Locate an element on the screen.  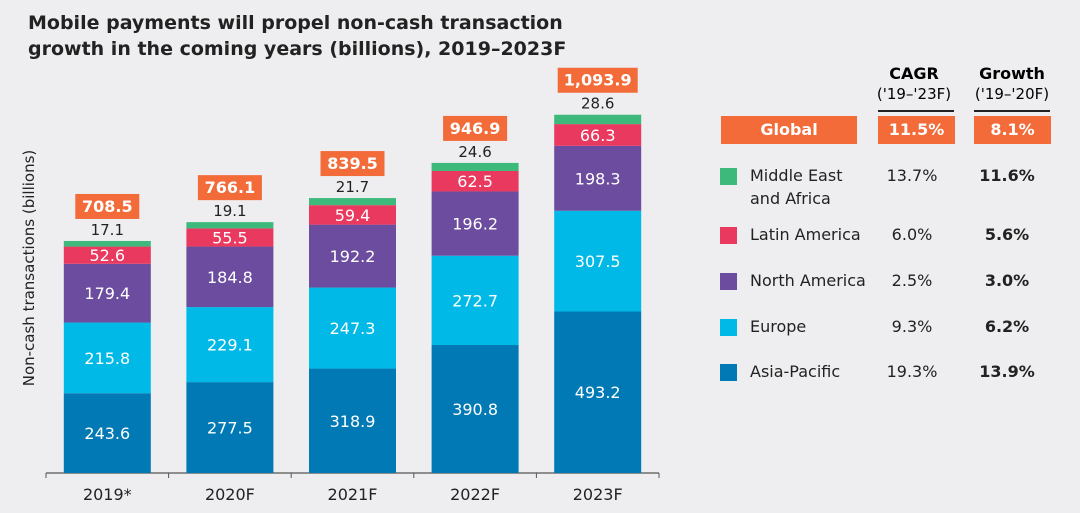
data-label: 277.5 is located at coordinates (230, 428).